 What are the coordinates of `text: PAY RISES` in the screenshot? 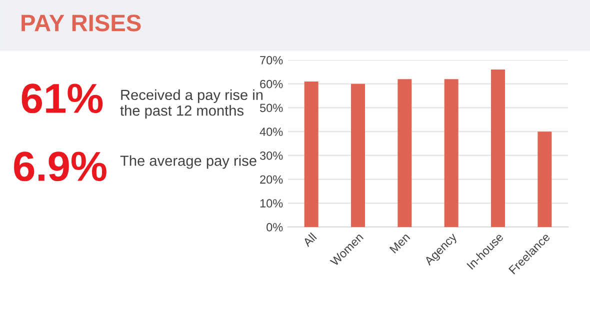 It's located at (81, 23).